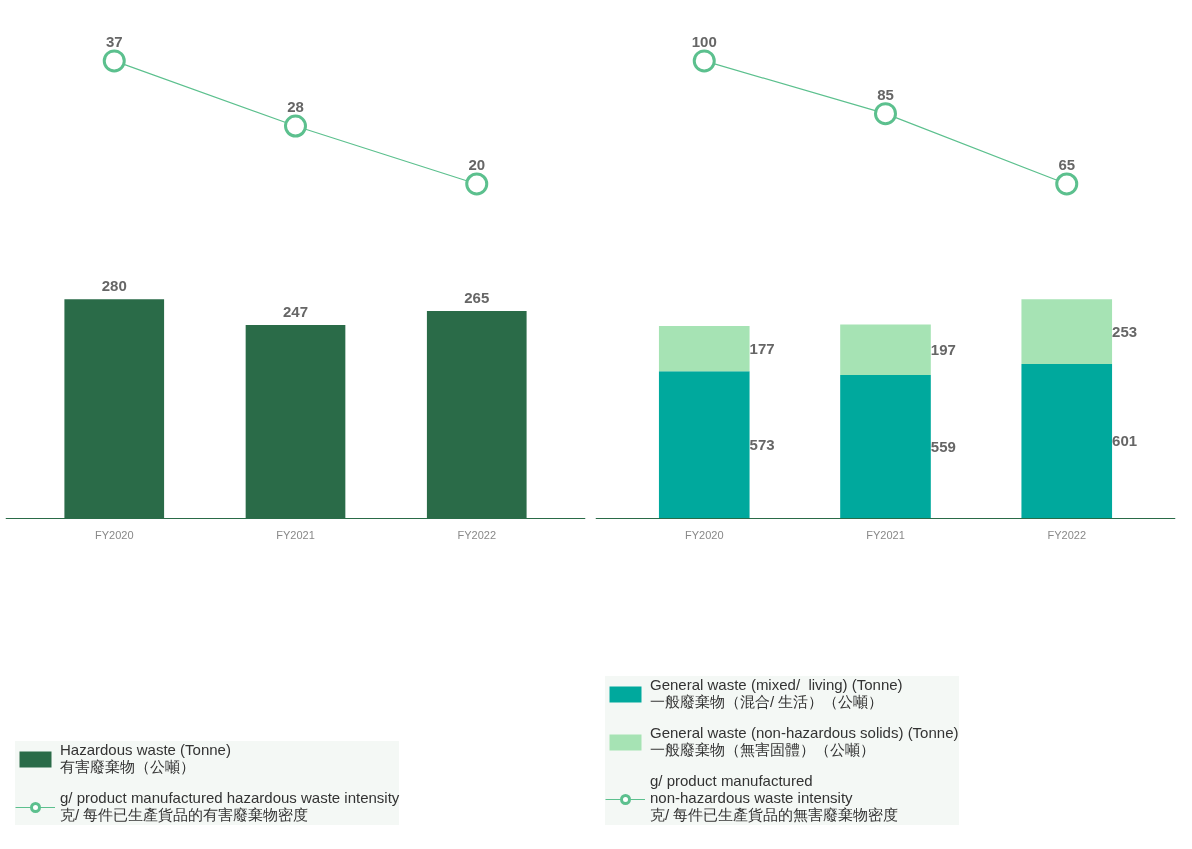 The image size is (1192, 849). What do you see at coordinates (477, 297) in the screenshot?
I see `data-label: 265` at bounding box center [477, 297].